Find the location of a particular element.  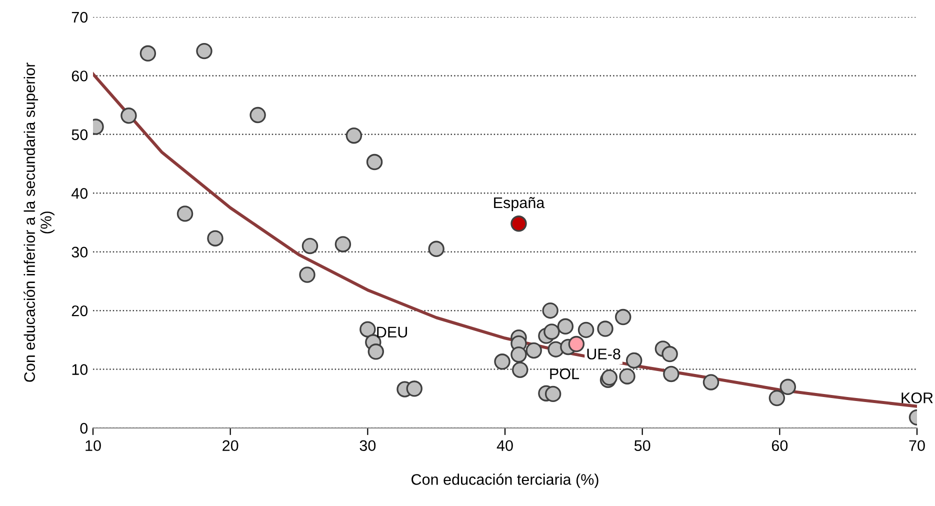

annotation: KOR is located at coordinates (917, 398).